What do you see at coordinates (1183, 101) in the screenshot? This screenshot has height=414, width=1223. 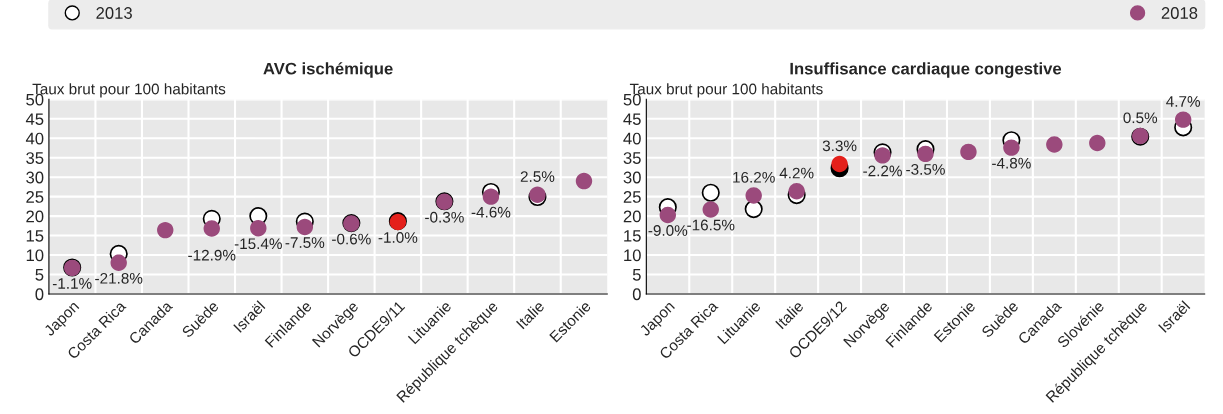 I see `annotation: 4.7%` at bounding box center [1183, 101].